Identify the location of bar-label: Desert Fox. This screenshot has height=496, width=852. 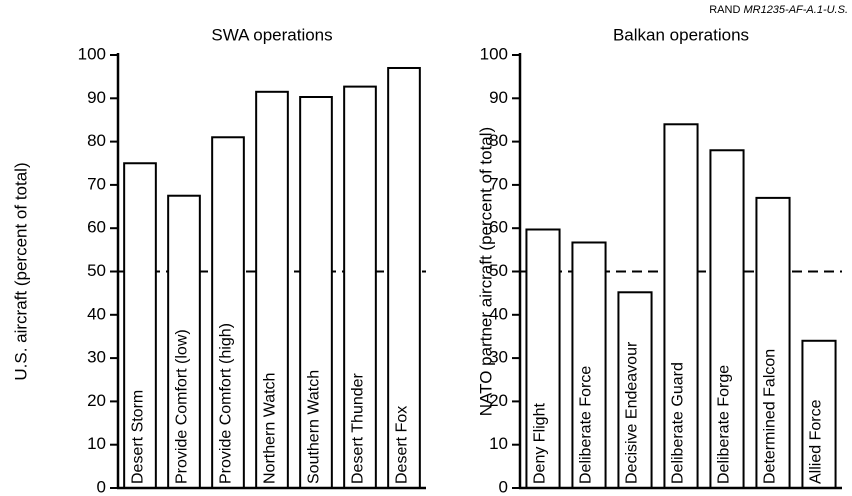
(401, 445).